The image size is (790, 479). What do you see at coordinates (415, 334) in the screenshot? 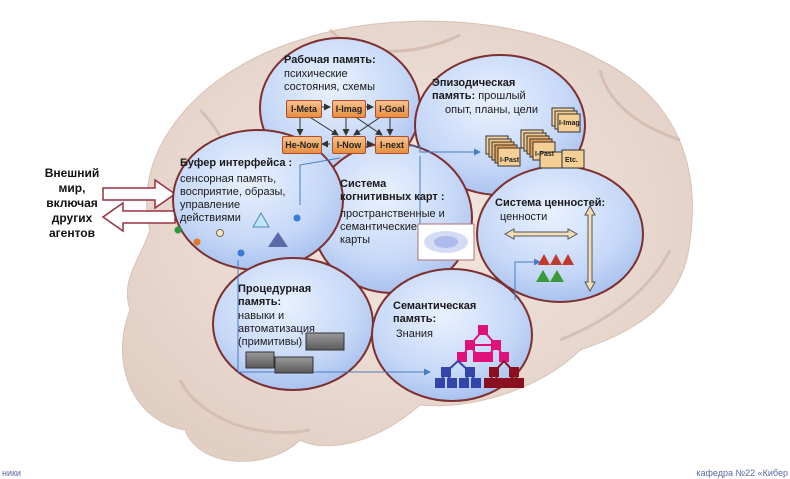
I see `semantic-body: Знания` at bounding box center [415, 334].